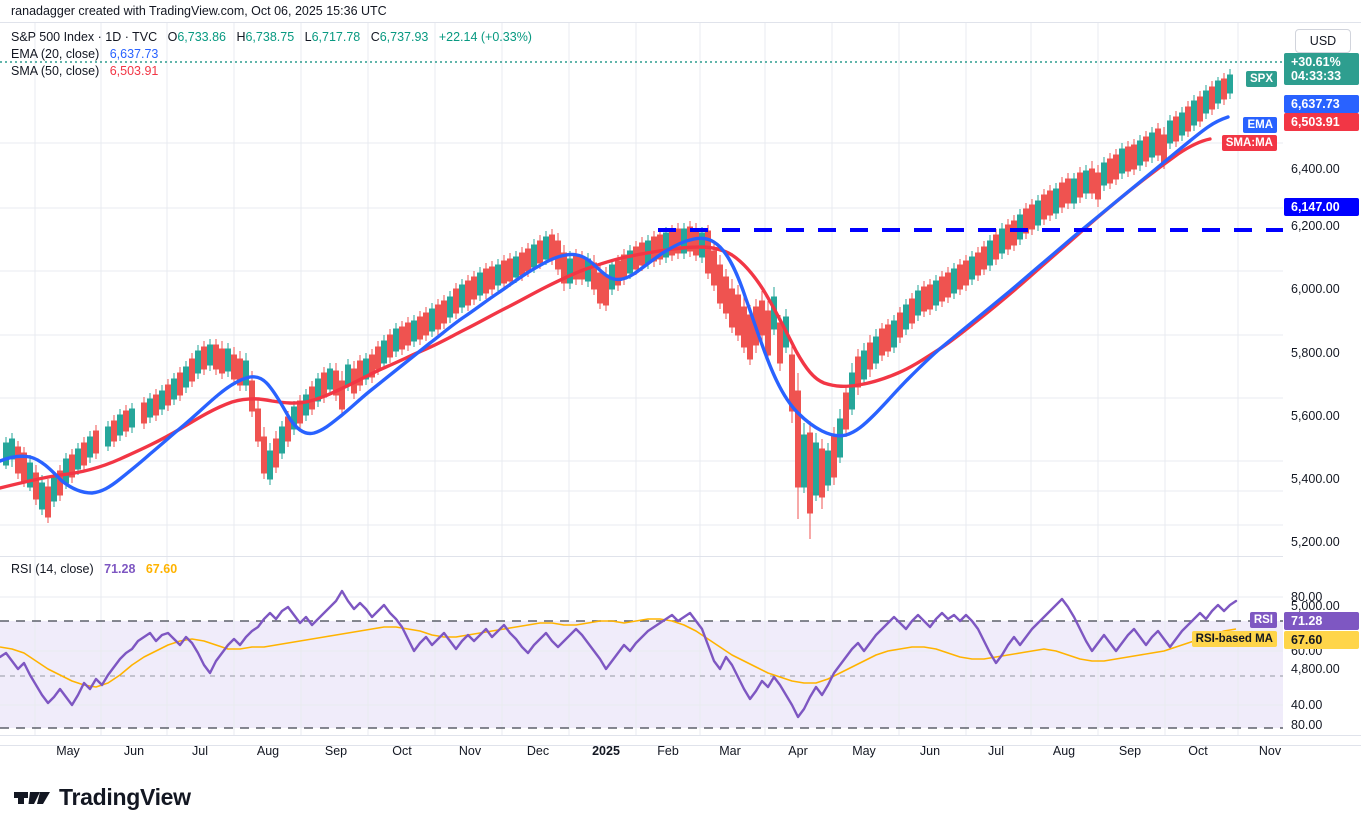  What do you see at coordinates (1315, 669) in the screenshot?
I see `price-tick-label: 4,800.00` at bounding box center [1315, 669].